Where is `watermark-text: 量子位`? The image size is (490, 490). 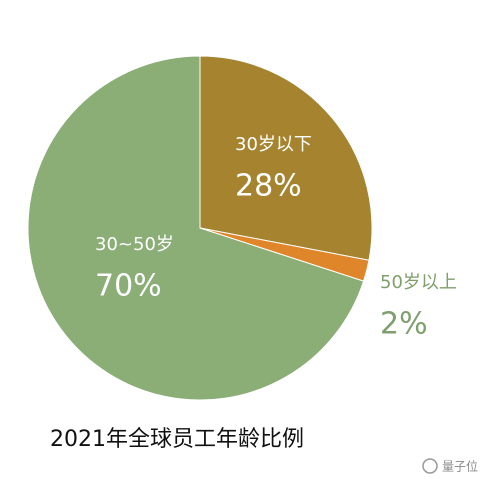
watermark-text: 量子位 is located at coordinates (460, 466).